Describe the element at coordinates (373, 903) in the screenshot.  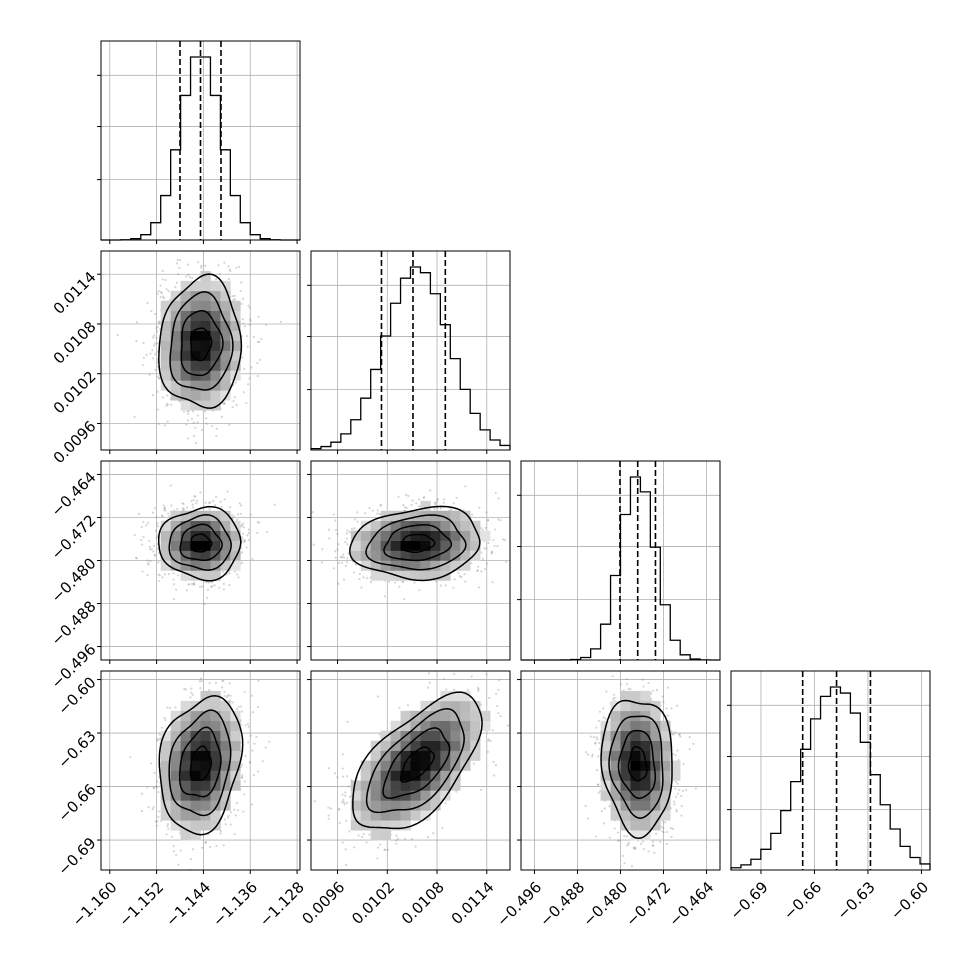
I see `x-tick-label: 0.0102` at that location.